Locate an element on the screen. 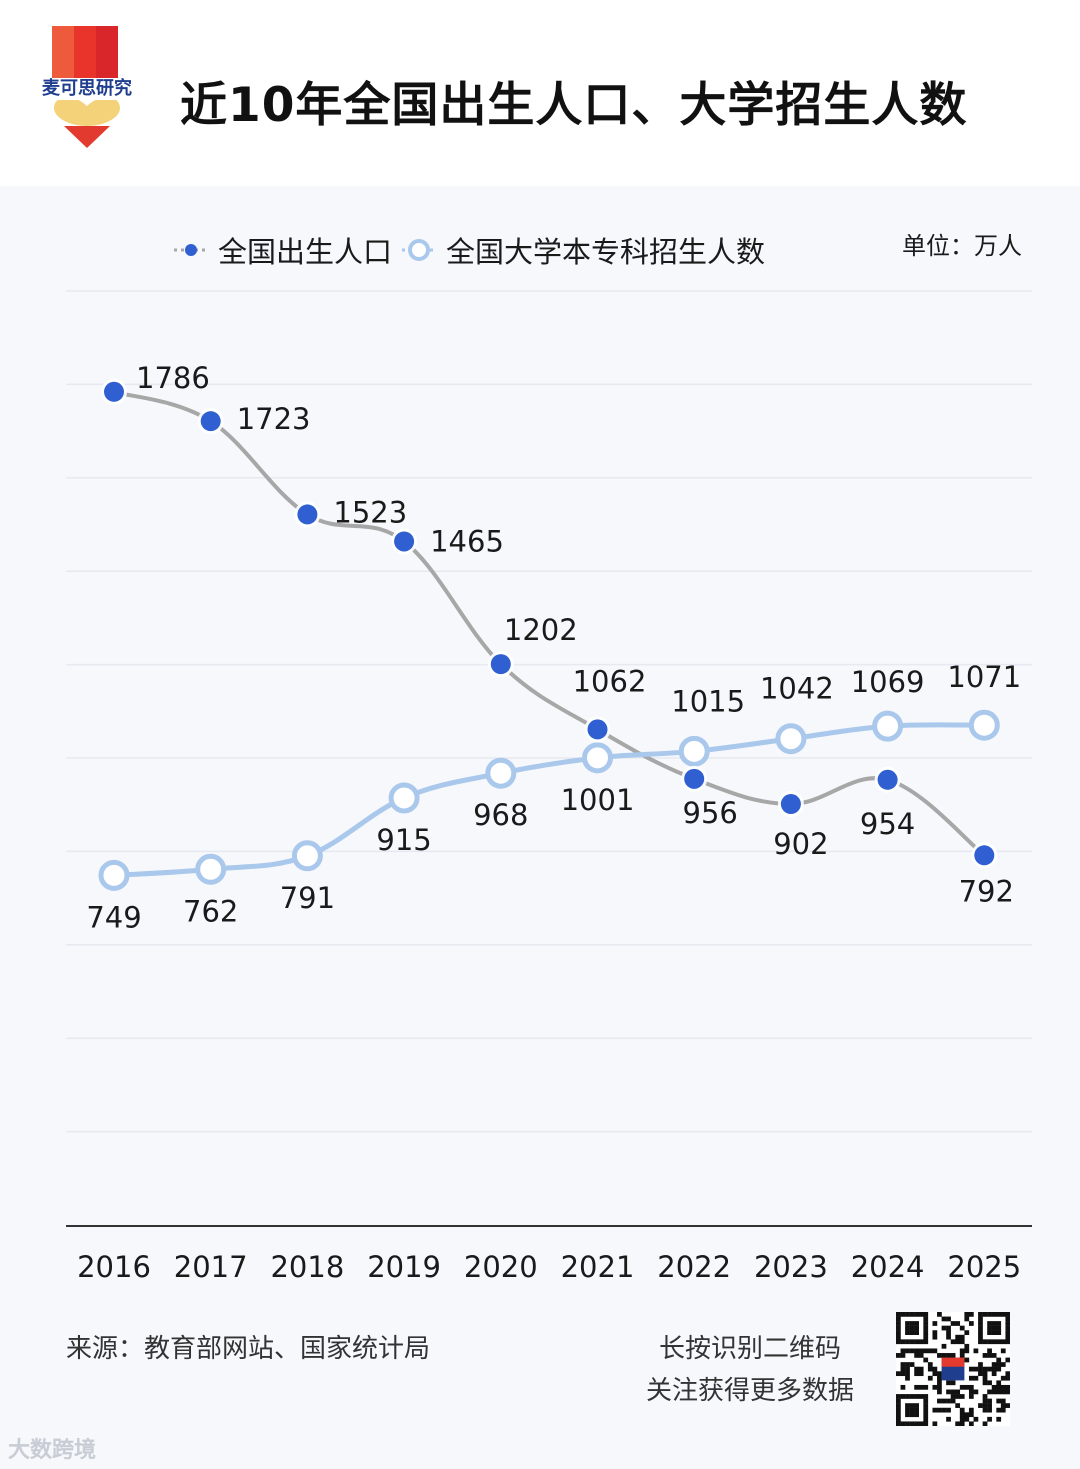  legend-item-enroll: 全国大学本专科招生人数 is located at coordinates (586, 250).